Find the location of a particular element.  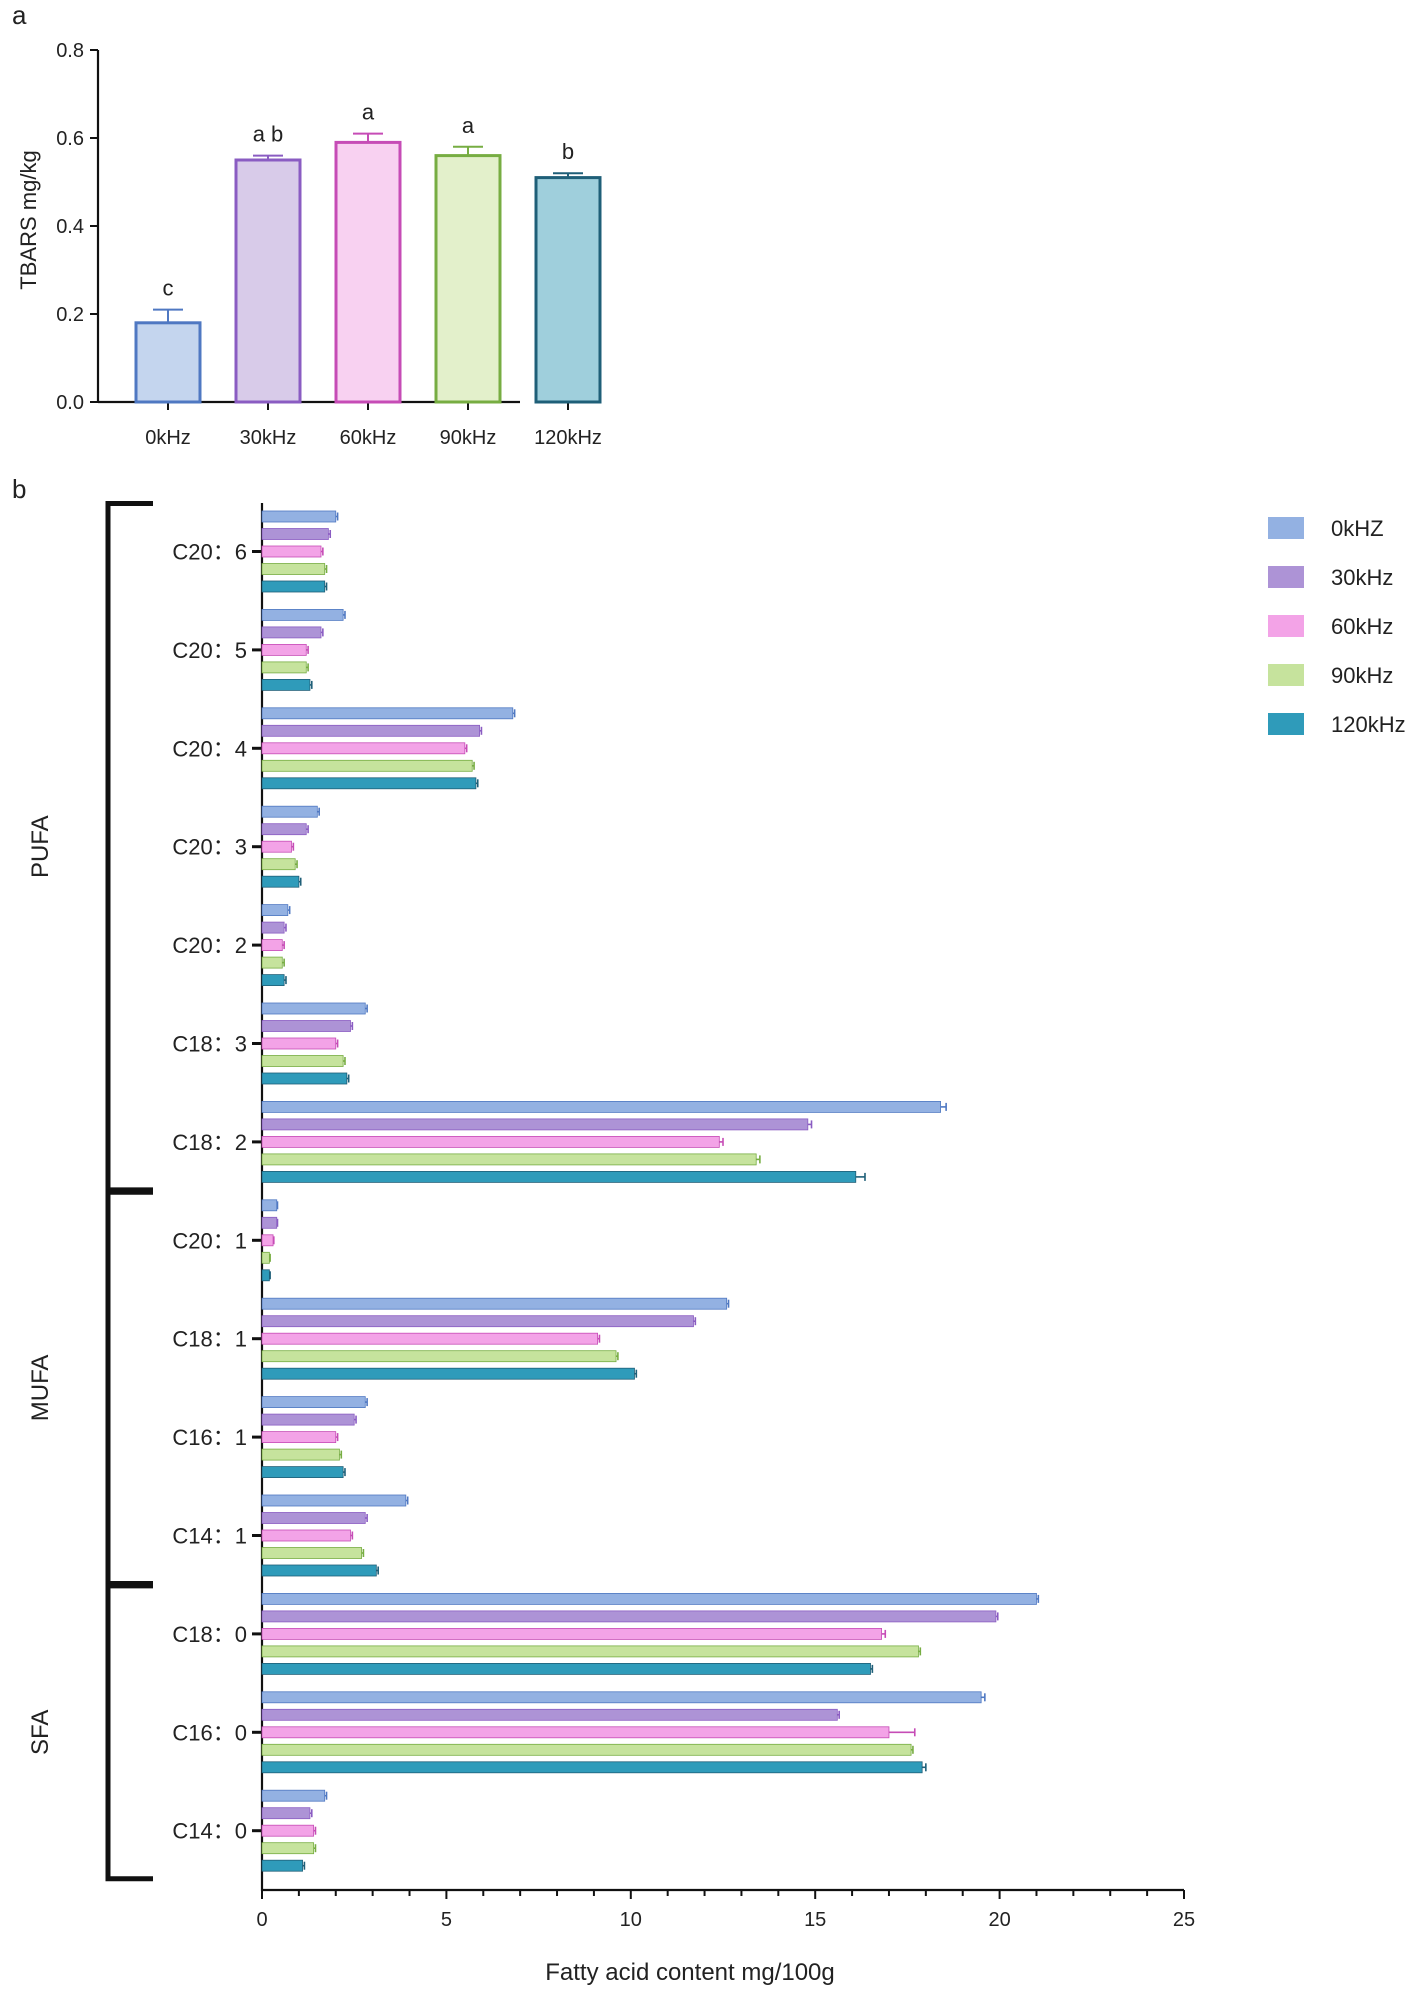

tbars-y-tick-label: 0.2 is located at coordinates (70, 315).